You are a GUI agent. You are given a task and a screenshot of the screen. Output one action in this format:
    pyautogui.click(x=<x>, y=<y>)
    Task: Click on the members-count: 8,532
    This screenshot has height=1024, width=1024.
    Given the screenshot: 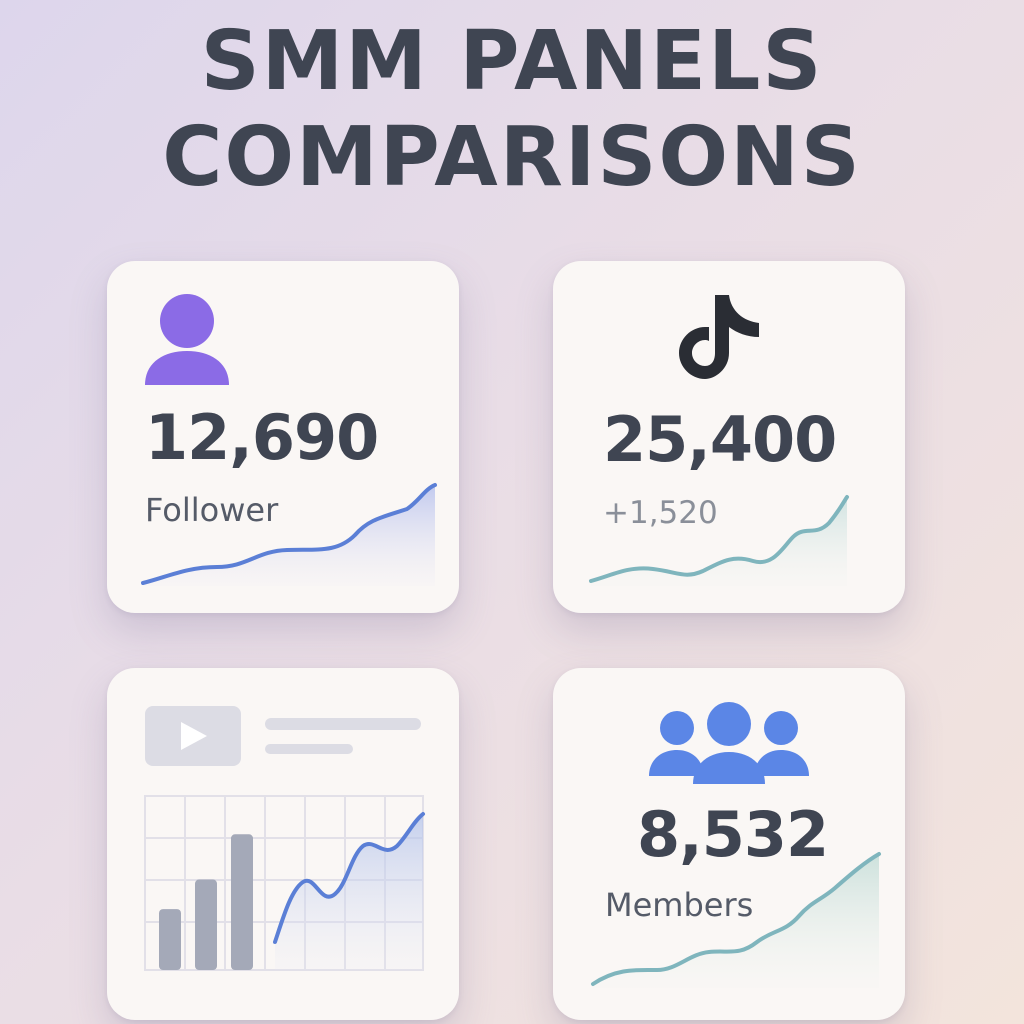 What is the action you would take?
    pyautogui.click(x=733, y=834)
    